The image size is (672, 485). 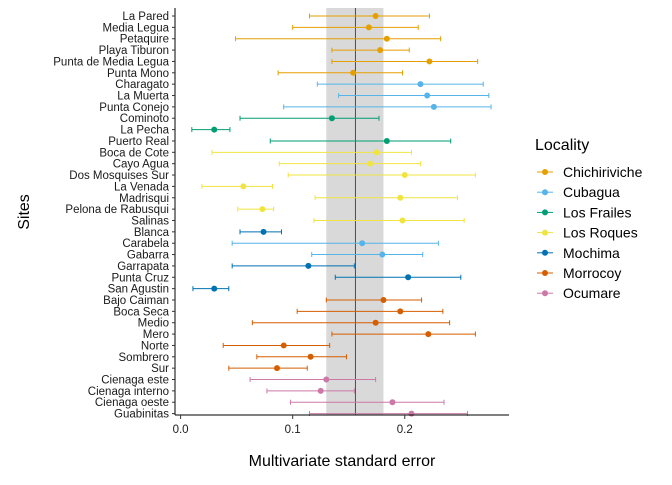 I want to click on legend-label: Los Roques, so click(x=600, y=233).